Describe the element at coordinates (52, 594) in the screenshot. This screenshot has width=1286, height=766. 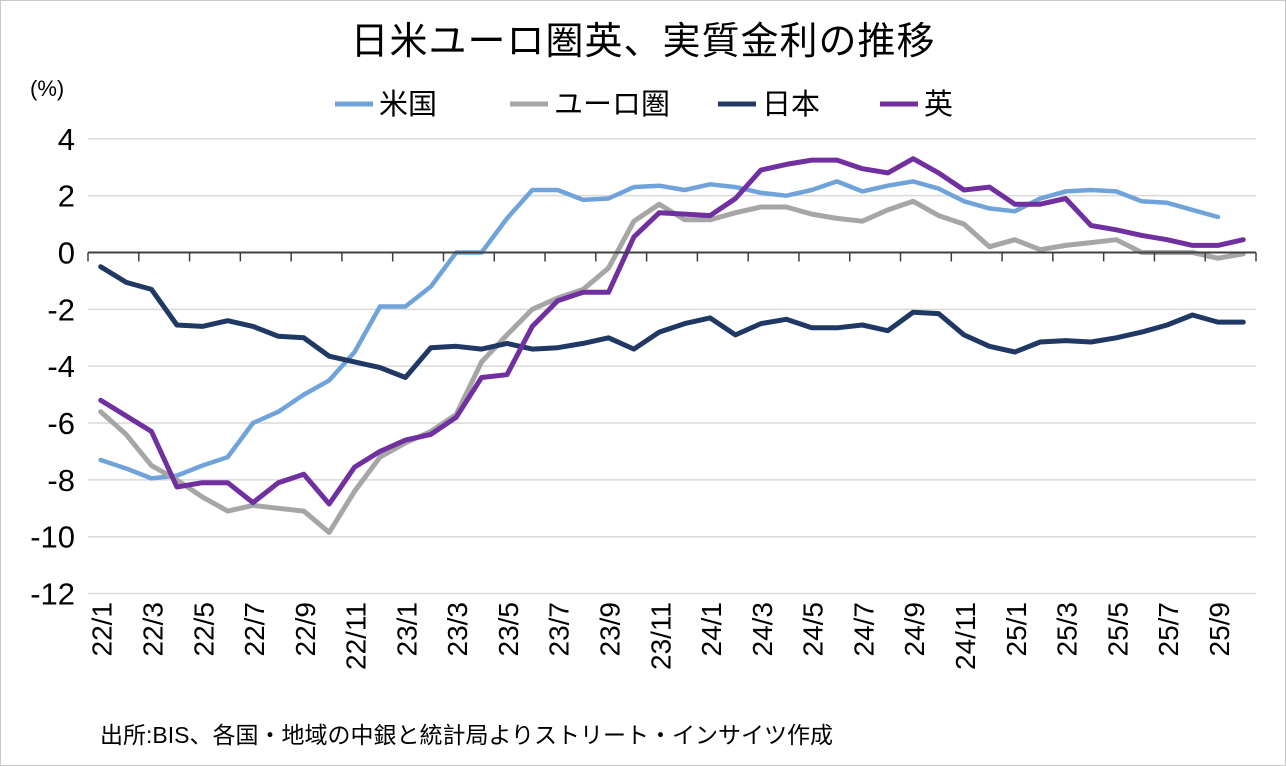
I see `y-tick-label: -12` at that location.